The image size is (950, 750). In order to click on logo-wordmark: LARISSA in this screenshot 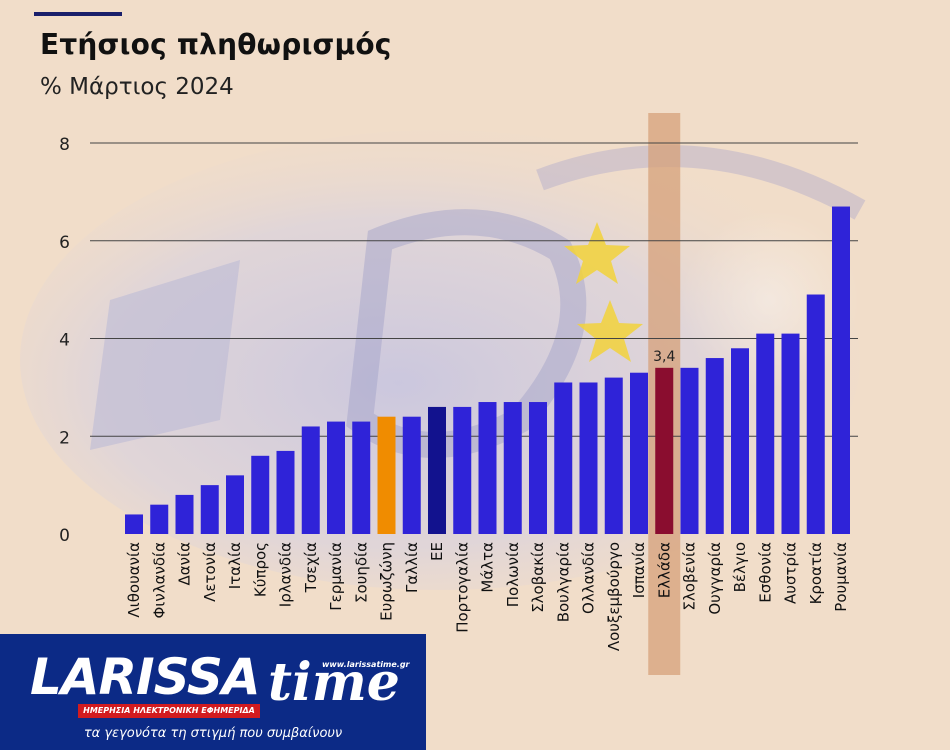, I will do `click(145, 677)`.